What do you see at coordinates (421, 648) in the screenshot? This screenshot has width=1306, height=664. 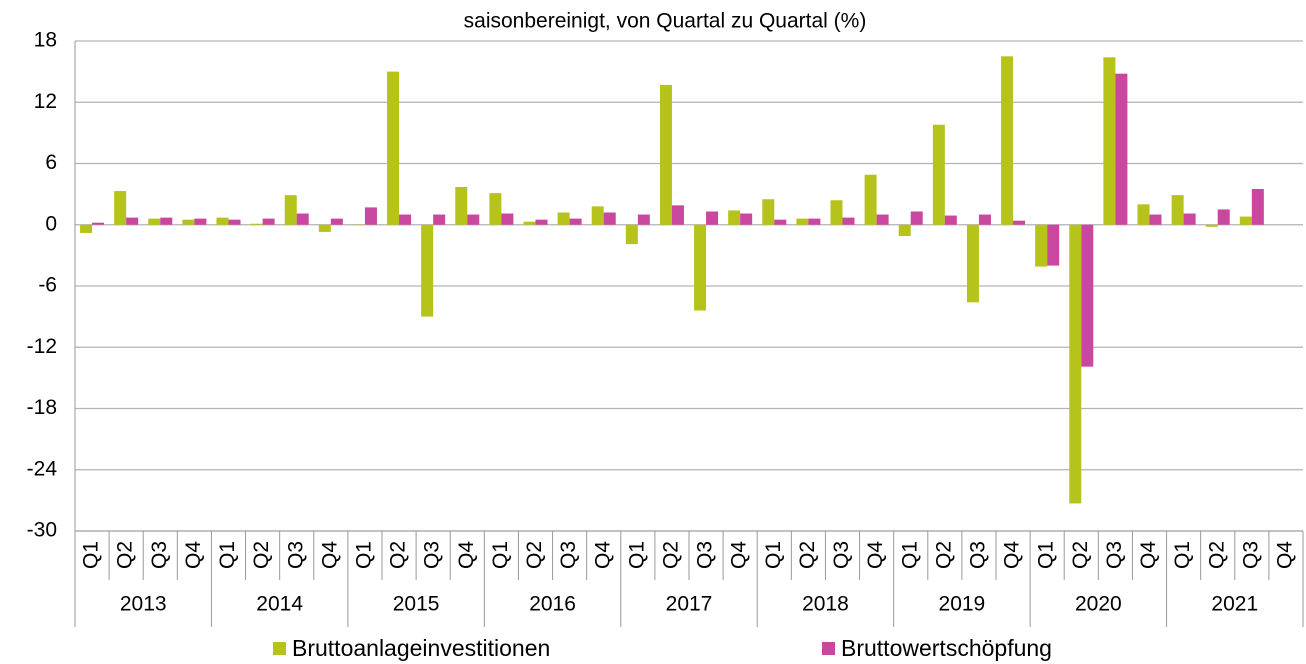 I see `legend-label: Bruttoanlageinvestitionen` at bounding box center [421, 648].